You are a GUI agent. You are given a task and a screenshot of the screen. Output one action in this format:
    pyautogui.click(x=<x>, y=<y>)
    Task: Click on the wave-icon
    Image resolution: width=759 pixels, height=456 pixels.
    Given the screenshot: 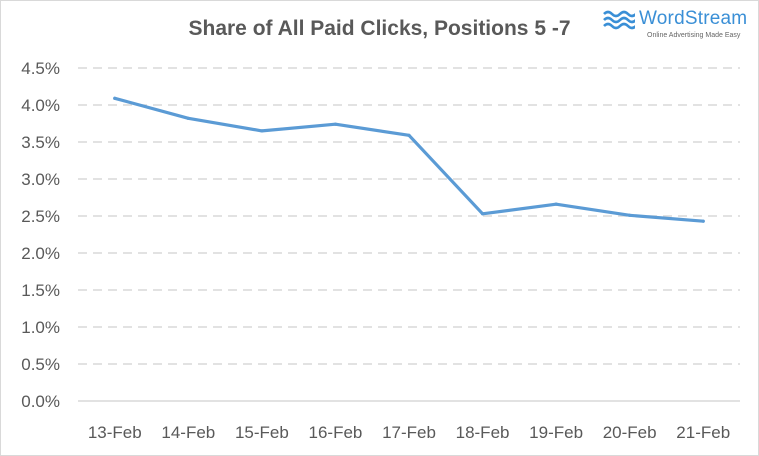 What is the action you would take?
    pyautogui.click(x=619, y=20)
    